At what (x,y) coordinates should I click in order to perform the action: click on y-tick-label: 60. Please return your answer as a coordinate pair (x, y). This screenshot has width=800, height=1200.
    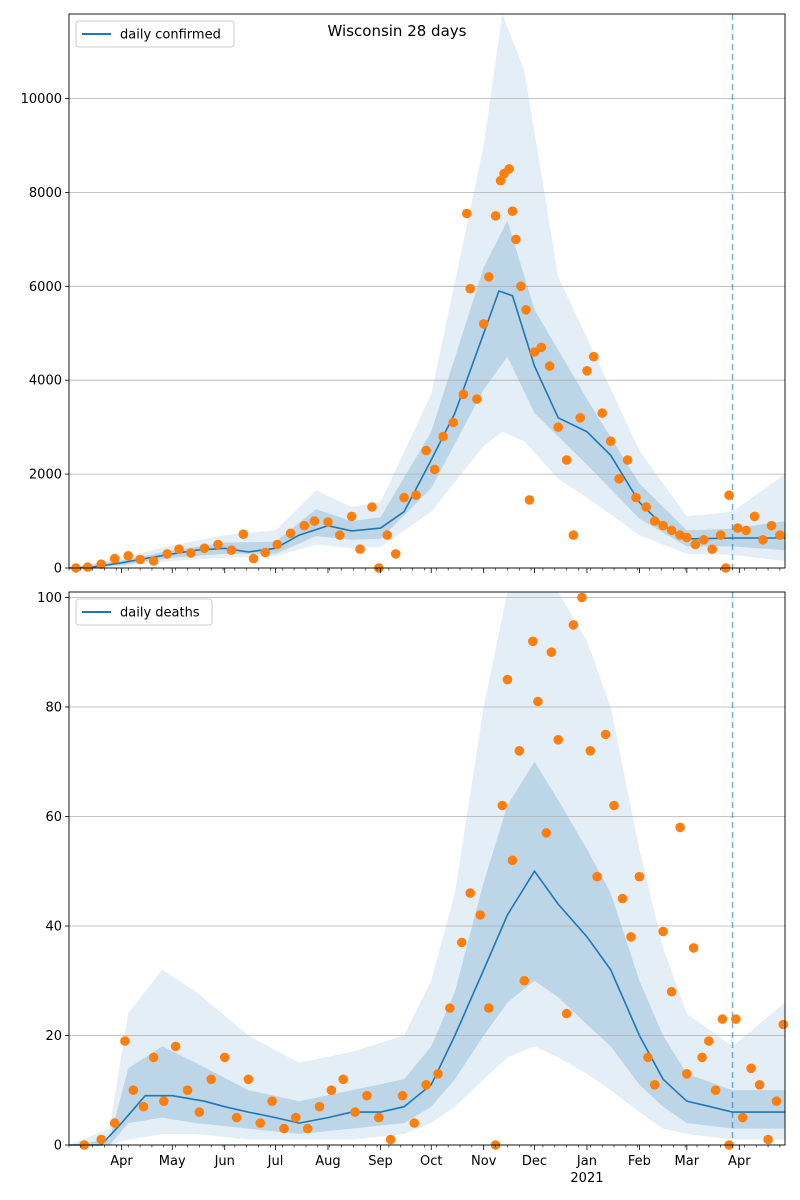
    Looking at the image, I should click on (53, 817).